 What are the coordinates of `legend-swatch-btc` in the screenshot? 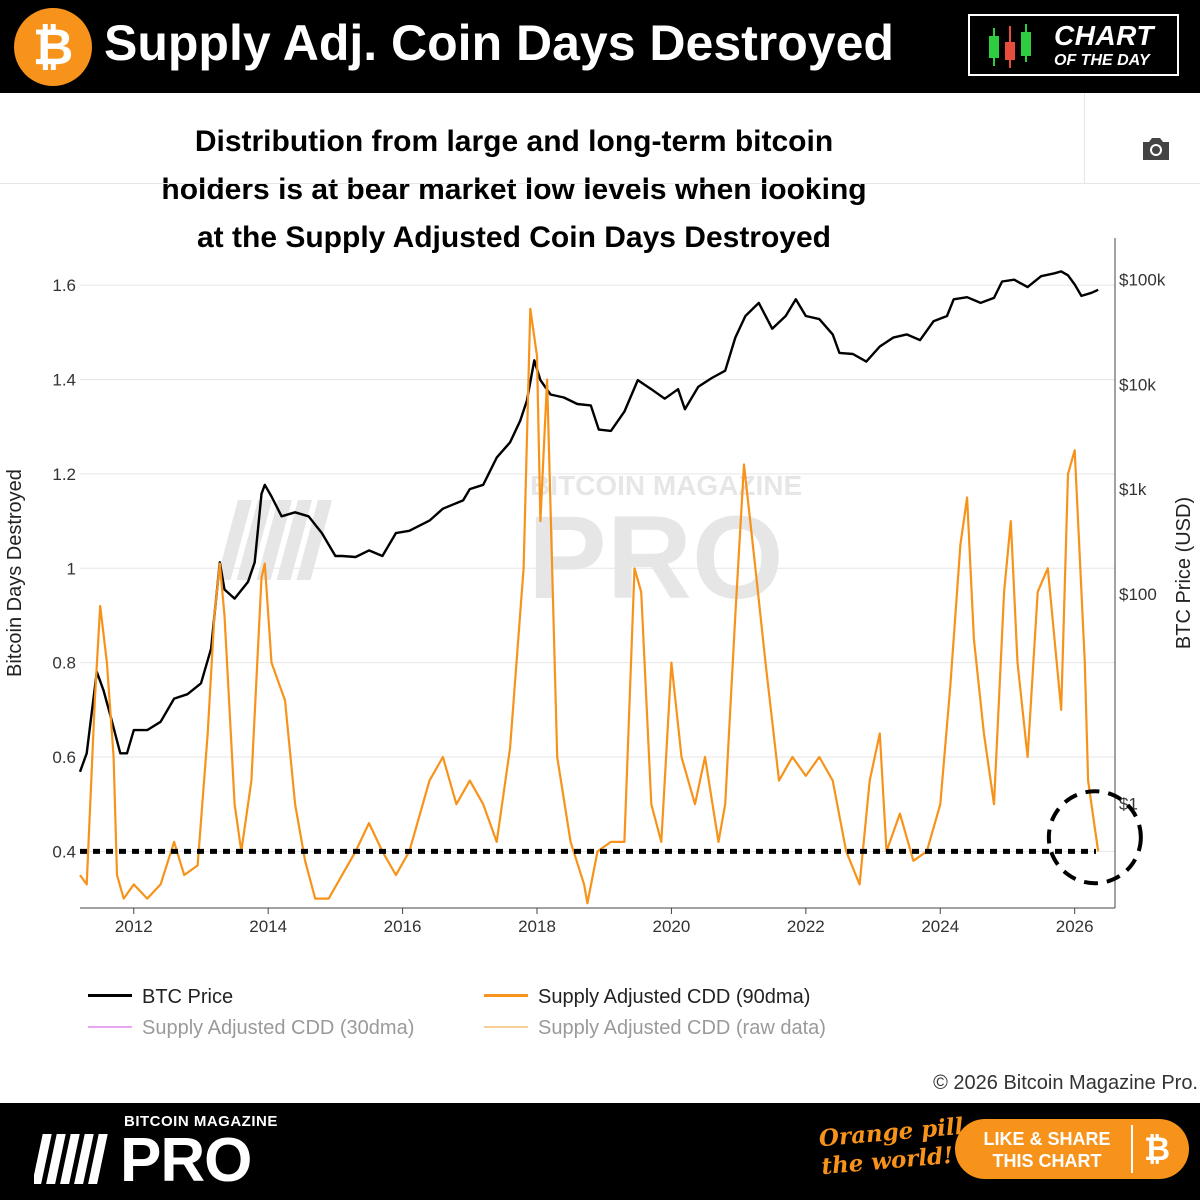 It's located at (110, 996).